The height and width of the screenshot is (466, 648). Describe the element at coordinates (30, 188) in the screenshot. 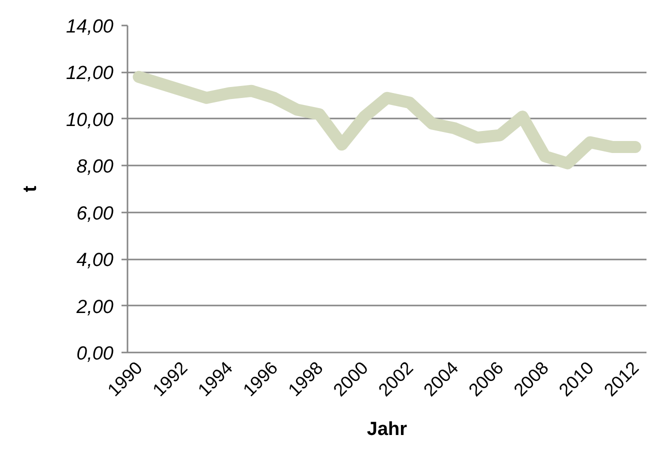

I see `y-axis-title: t` at that location.